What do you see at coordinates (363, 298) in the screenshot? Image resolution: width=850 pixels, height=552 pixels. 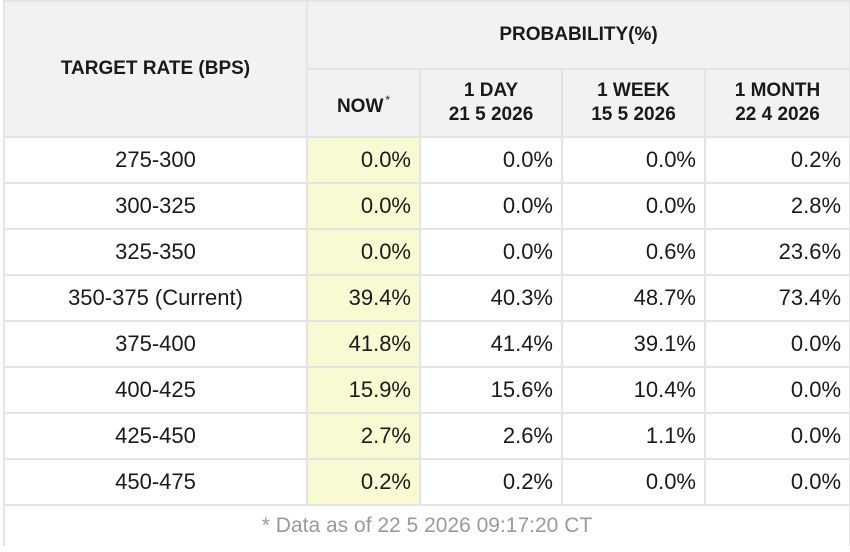 I see `now-probability-cell: 39.4%` at bounding box center [363, 298].